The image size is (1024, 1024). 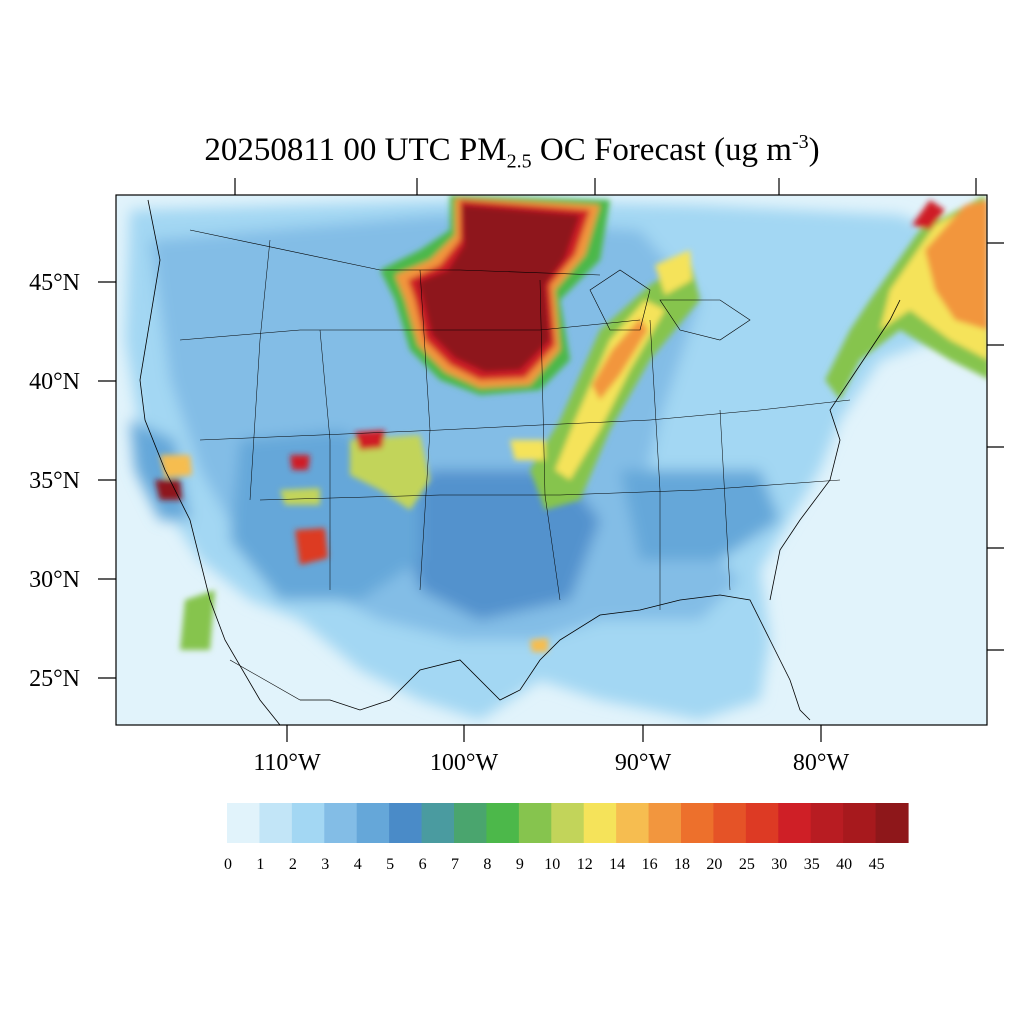 What do you see at coordinates (552, 864) in the screenshot?
I see `colorbar-tick-label: 10` at bounding box center [552, 864].